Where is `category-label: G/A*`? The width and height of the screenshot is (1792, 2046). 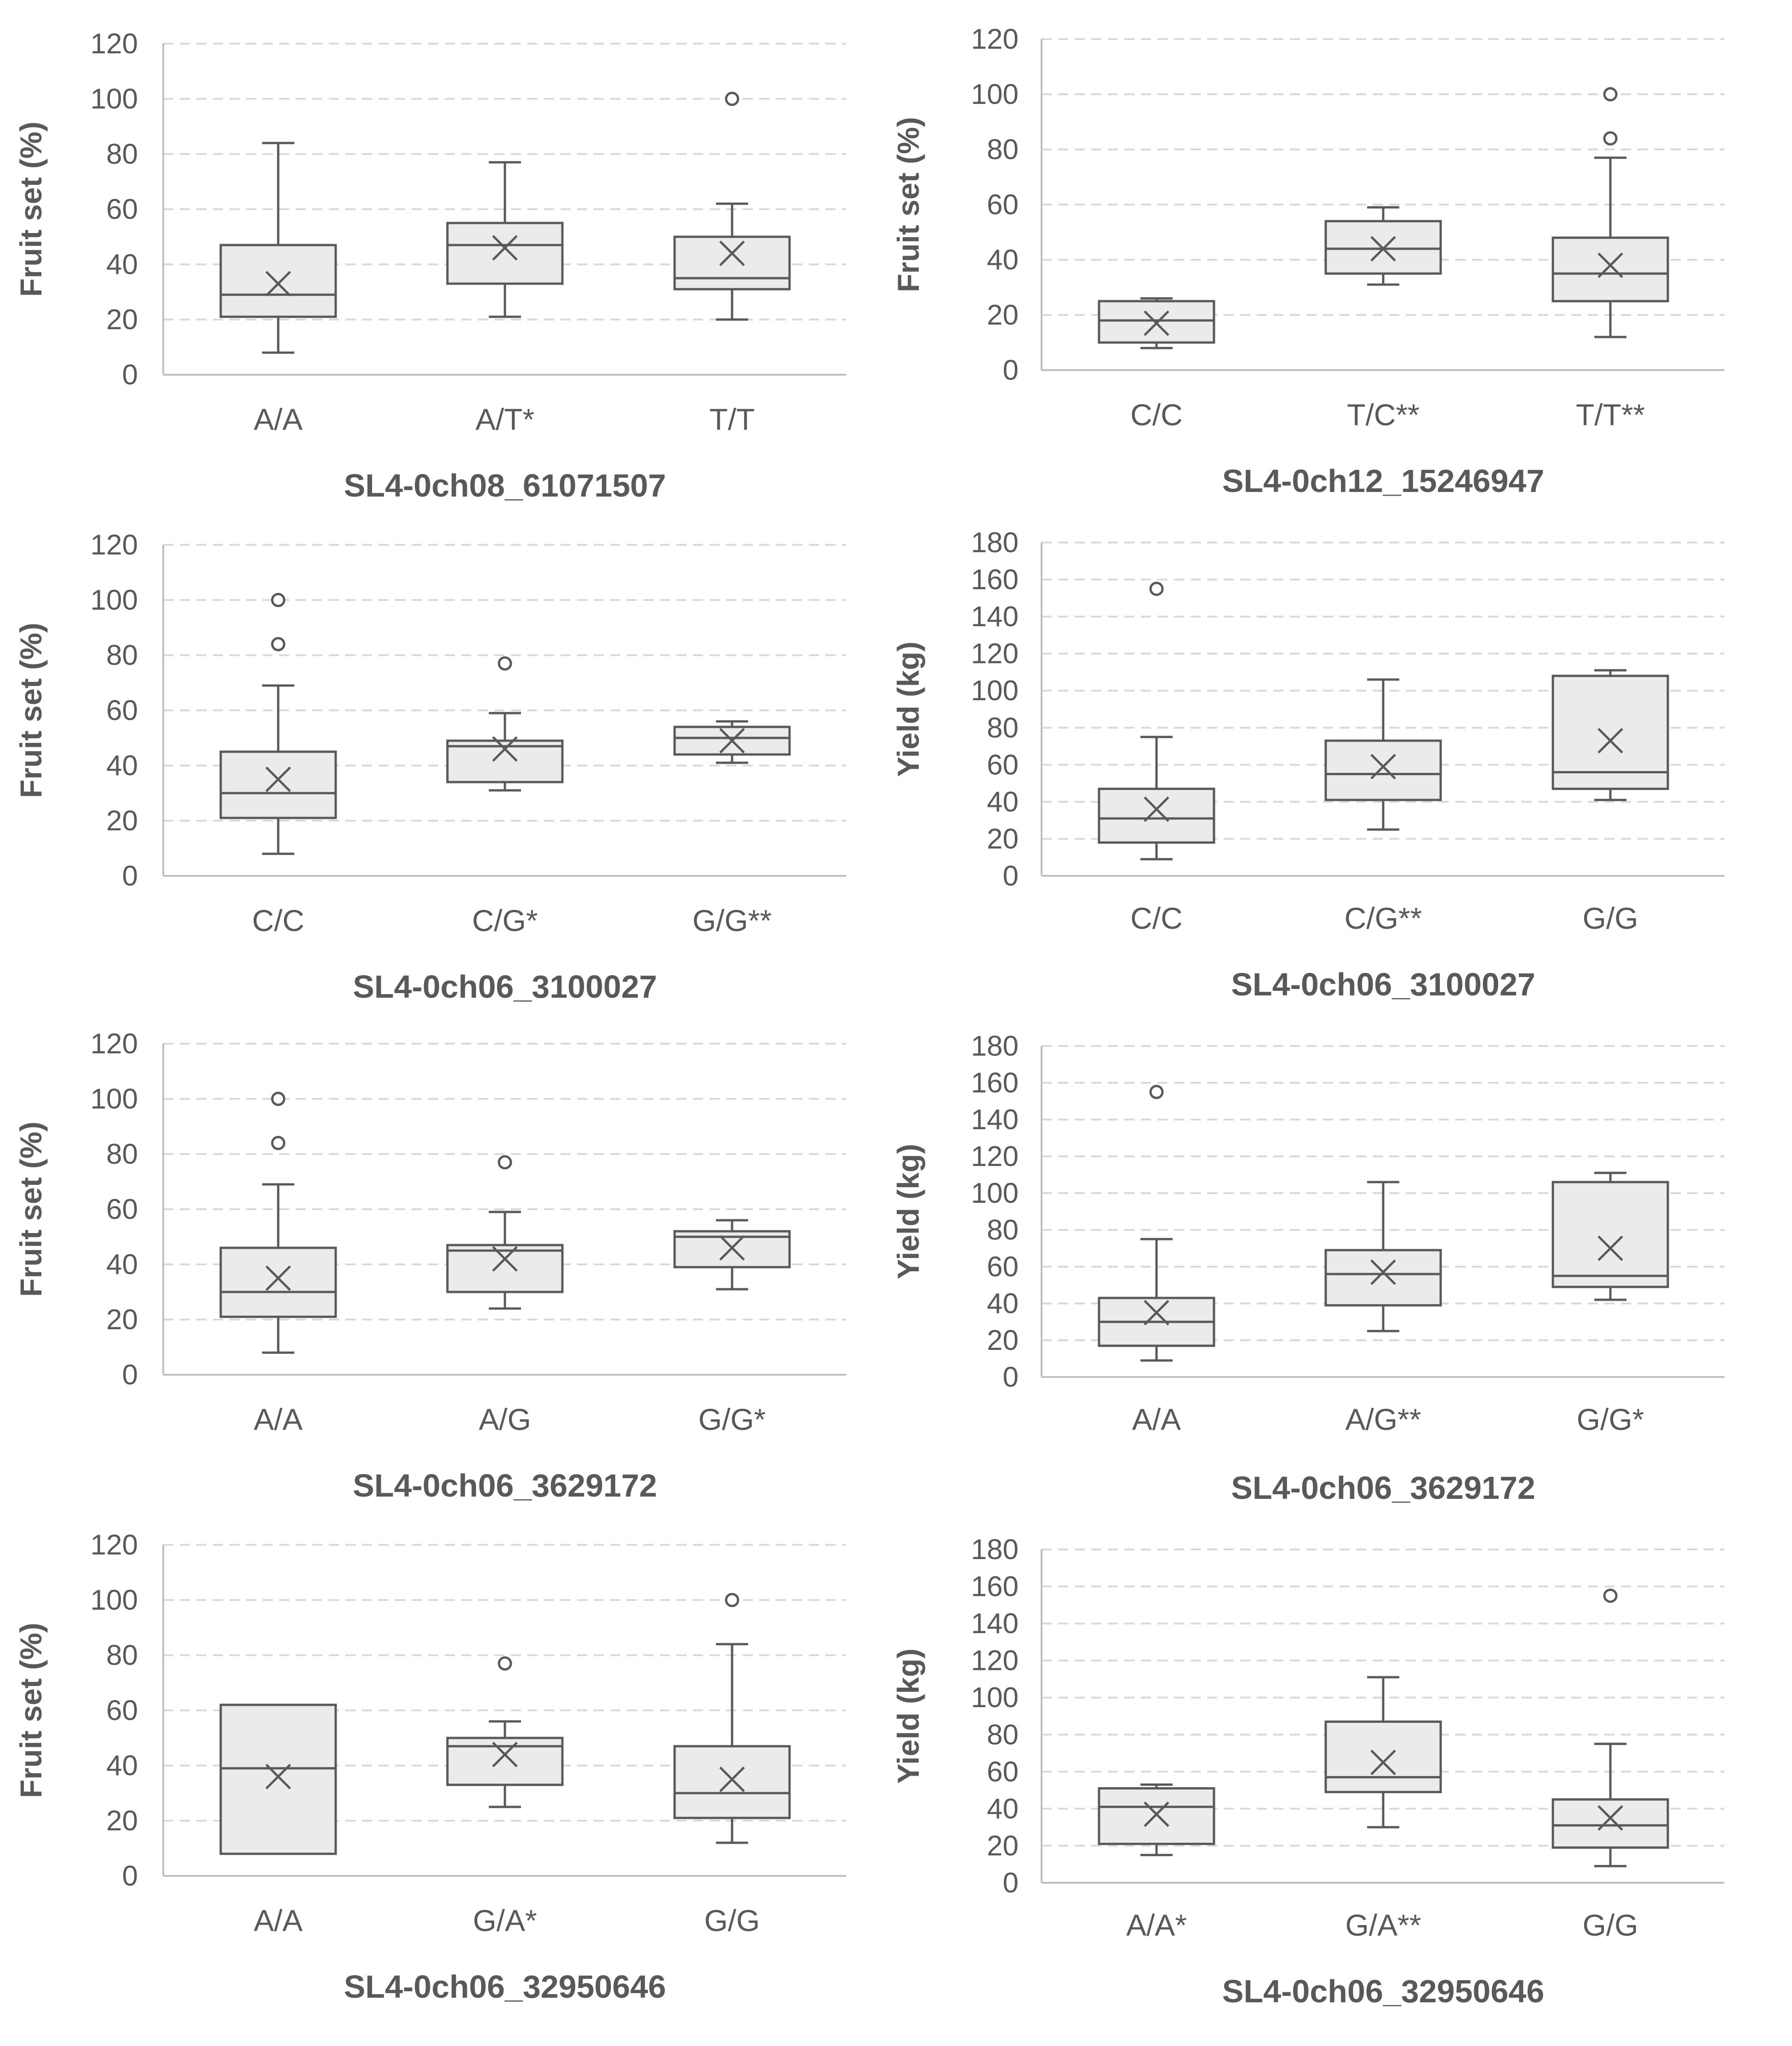
category-label: G/A* is located at coordinates (505, 1920).